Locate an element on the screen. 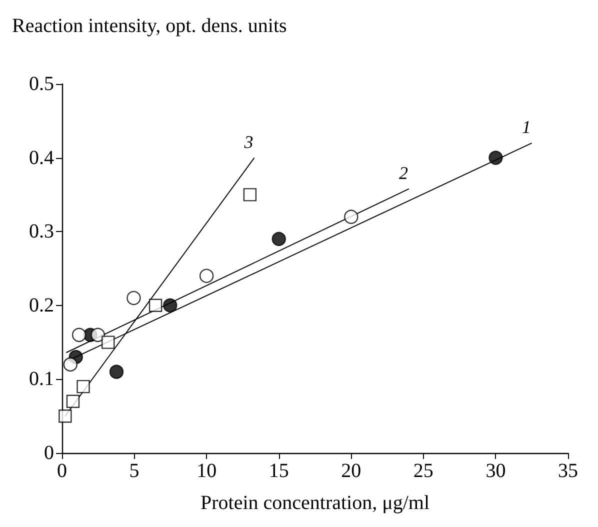 This screenshot has height=527, width=598. x-tick-label: 10 is located at coordinates (206, 471).